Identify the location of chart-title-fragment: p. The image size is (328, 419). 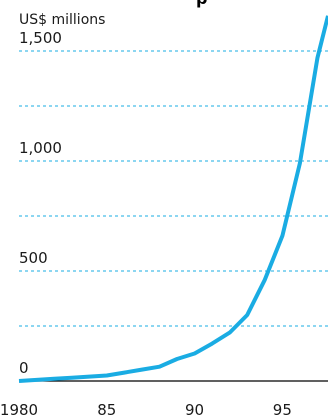
(201, 4).